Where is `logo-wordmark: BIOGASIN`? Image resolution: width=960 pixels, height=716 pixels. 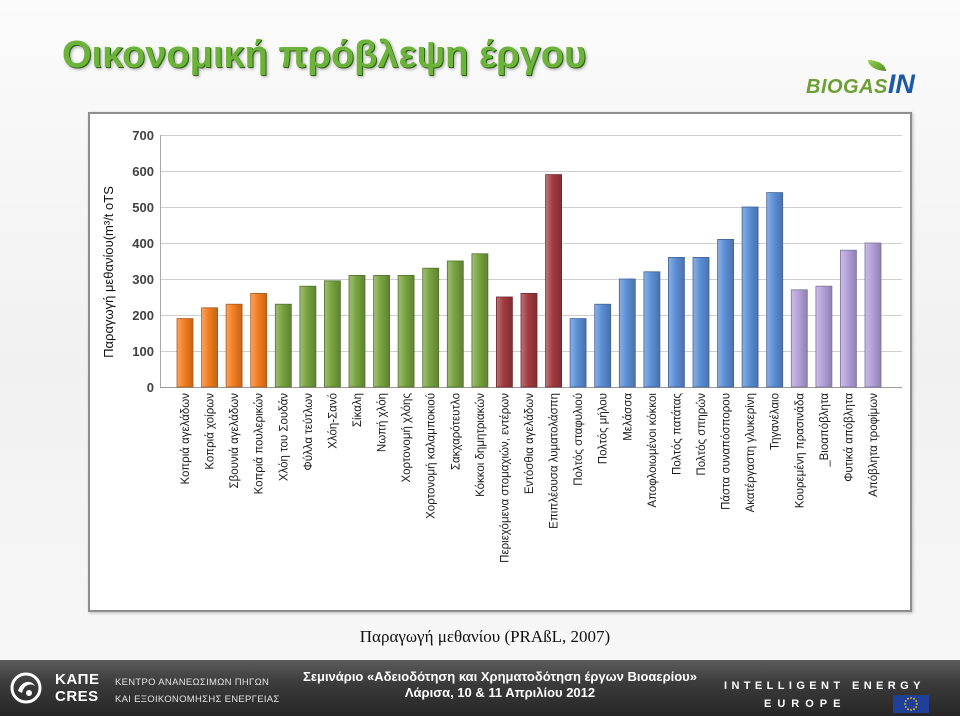
logo-wordmark: BIOGASIN is located at coordinates (860, 86).